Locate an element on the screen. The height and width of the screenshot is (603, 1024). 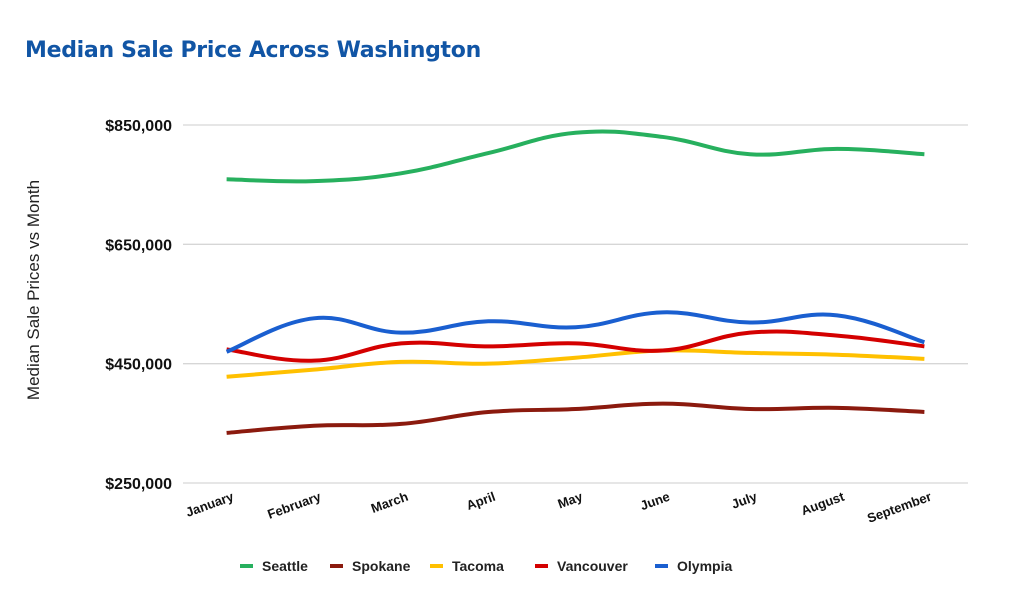
legend-item-seattle: Seattle is located at coordinates (274, 566).